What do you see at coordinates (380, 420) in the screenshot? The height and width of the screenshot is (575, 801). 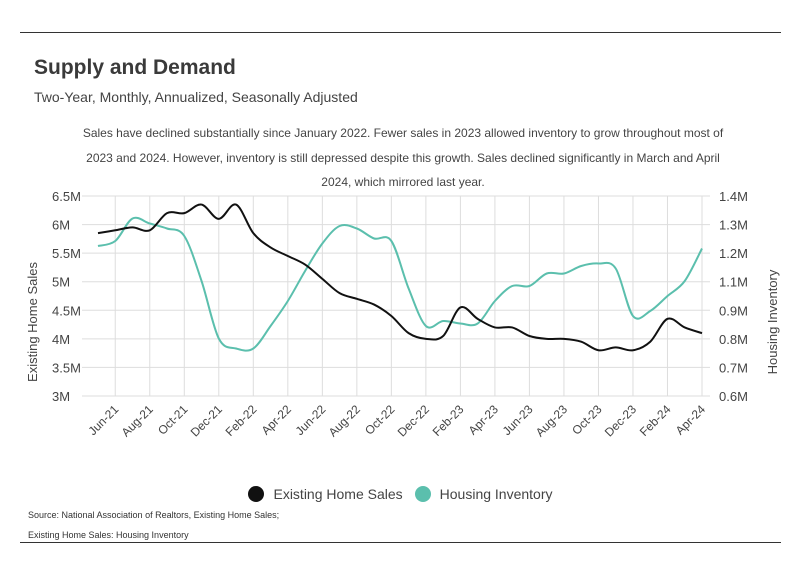 I see `x-tick-label: Oct-22` at bounding box center [380, 420].